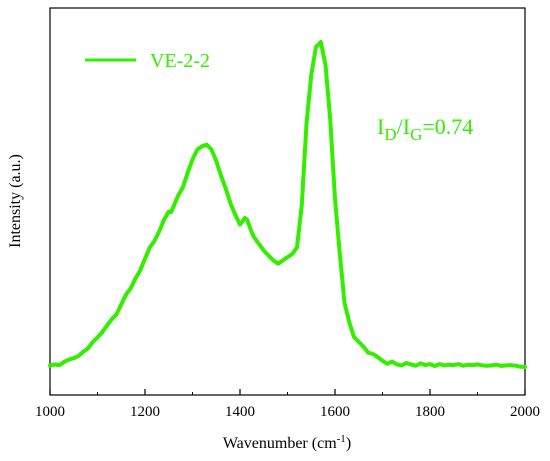  I want to click on legend: VE-2-2, so click(147, 61).